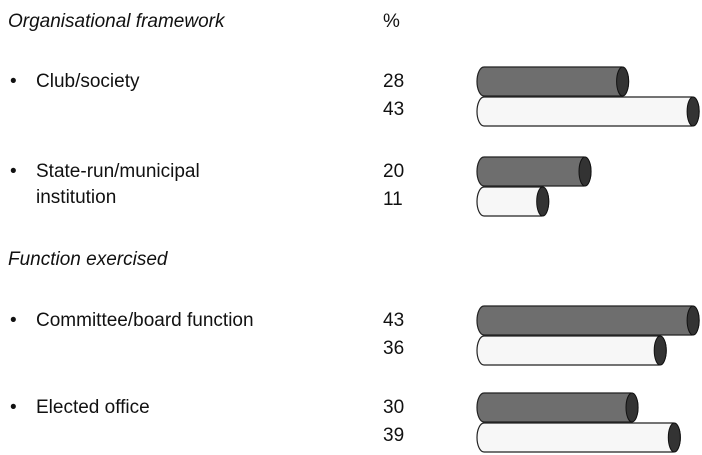 Image resolution: width=702 pixels, height=455 pixels. Describe the element at coordinates (88, 259) in the screenshot. I see `section-title: Function exercised` at that location.